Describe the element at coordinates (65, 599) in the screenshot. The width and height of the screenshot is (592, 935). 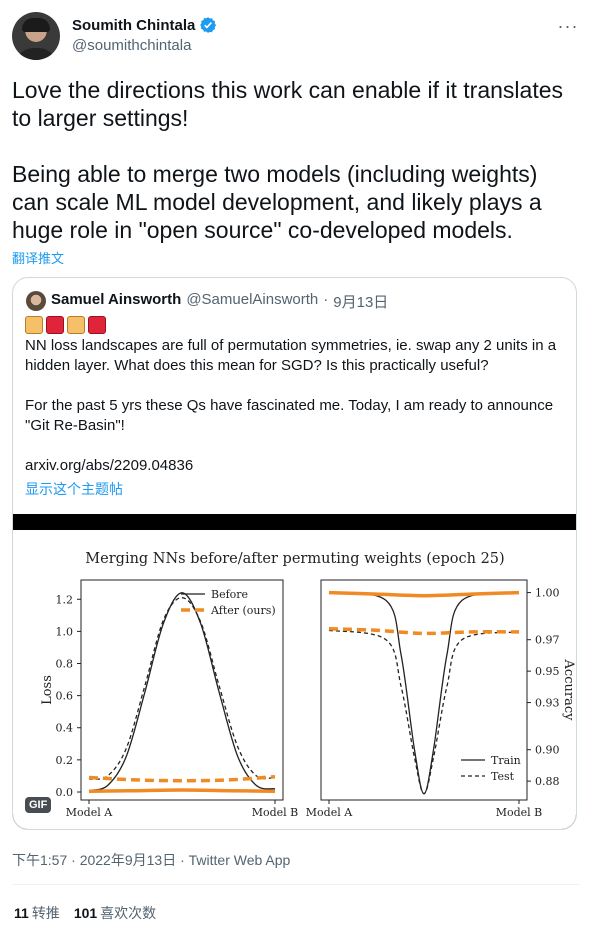
I see `y-tick-label: 1.2` at that location.